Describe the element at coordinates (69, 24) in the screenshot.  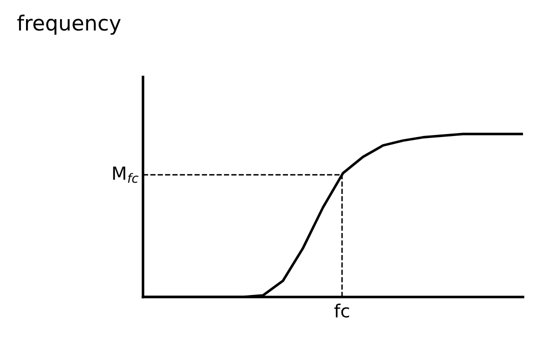
I see `chart-title: frequency` at that location.